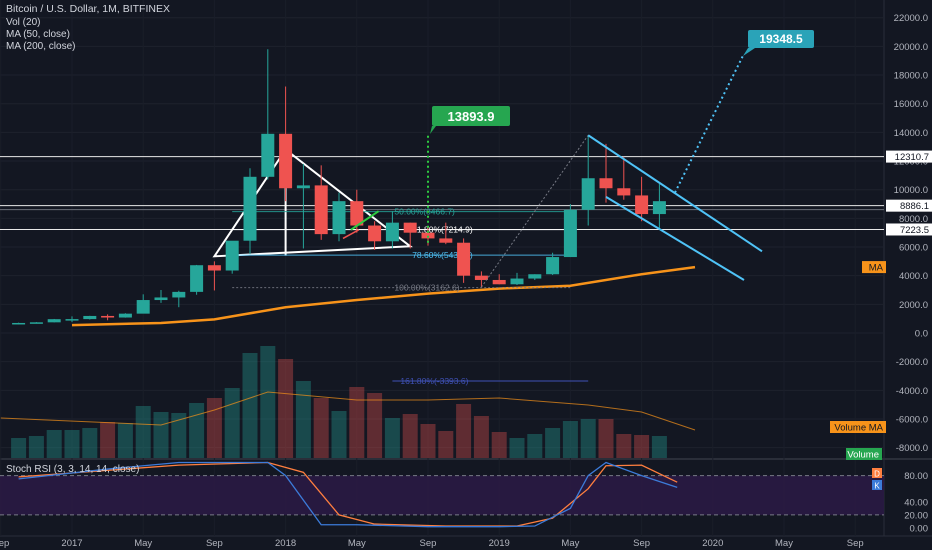  What do you see at coordinates (709, 124) in the screenshot?
I see `target-2-projection` at bounding box center [709, 124].